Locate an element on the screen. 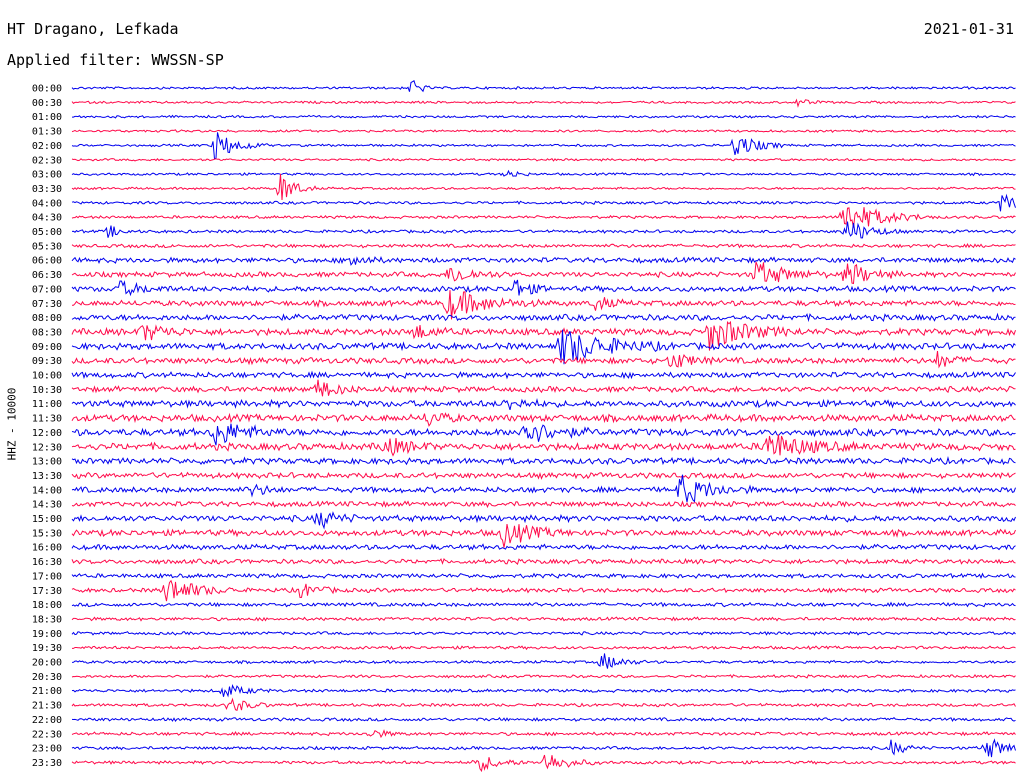 This screenshot has height=780, width=1024. row-time-label: 04:00 is located at coordinates (47, 203).